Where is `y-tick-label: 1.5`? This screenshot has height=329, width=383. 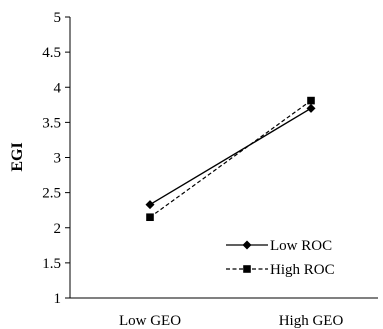
y-tick-label: 1.5 is located at coordinates (51, 264).